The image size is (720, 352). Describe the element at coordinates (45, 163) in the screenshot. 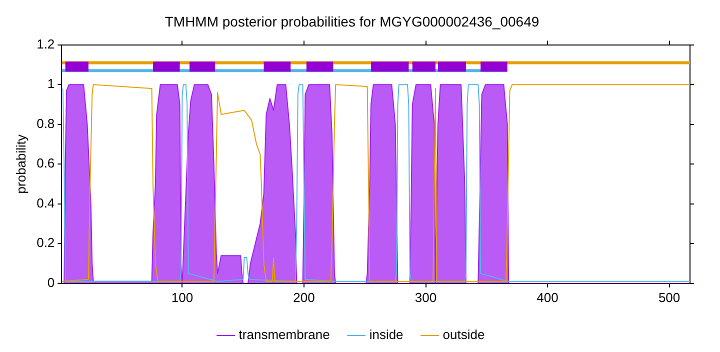

I see `y-tick-label: 0.6` at that location.